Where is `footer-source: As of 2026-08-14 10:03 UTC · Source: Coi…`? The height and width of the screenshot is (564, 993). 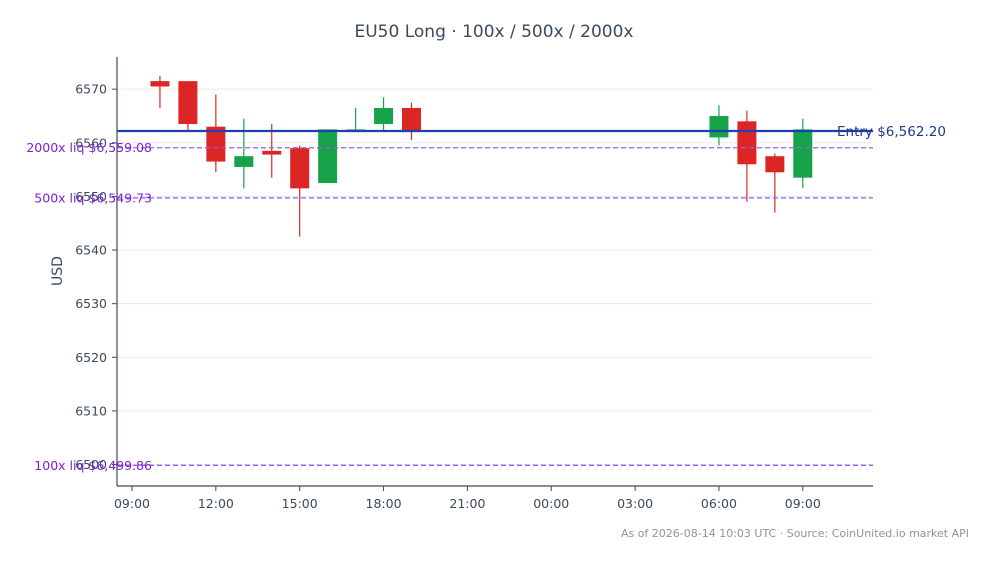 footer-source: As of 2026-08-14 10:03 UTC · Source: Coi… is located at coordinates (795, 533).